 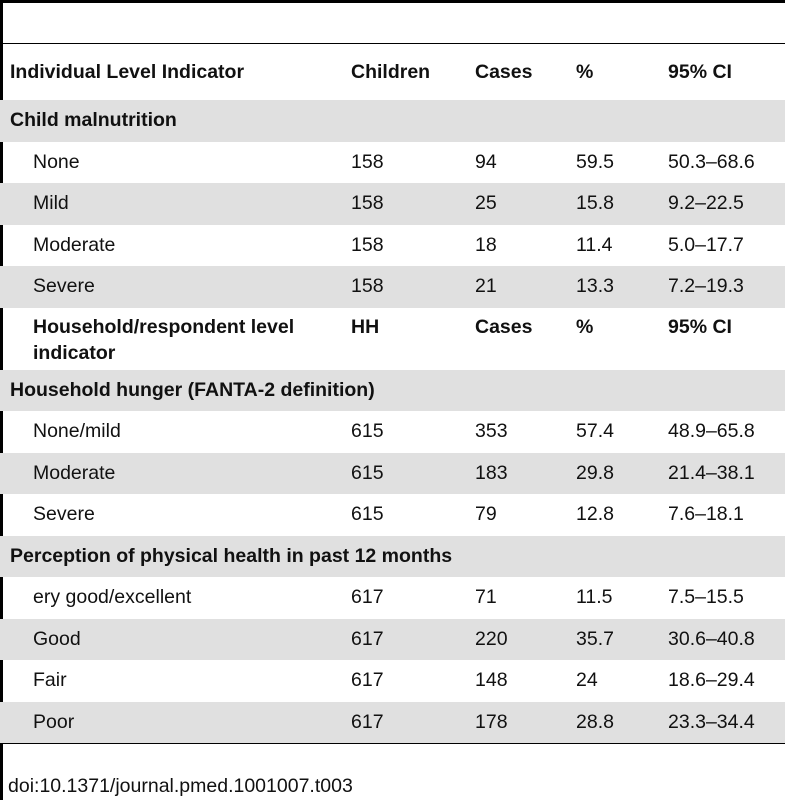 I want to click on cell: Mild, so click(x=170, y=204).